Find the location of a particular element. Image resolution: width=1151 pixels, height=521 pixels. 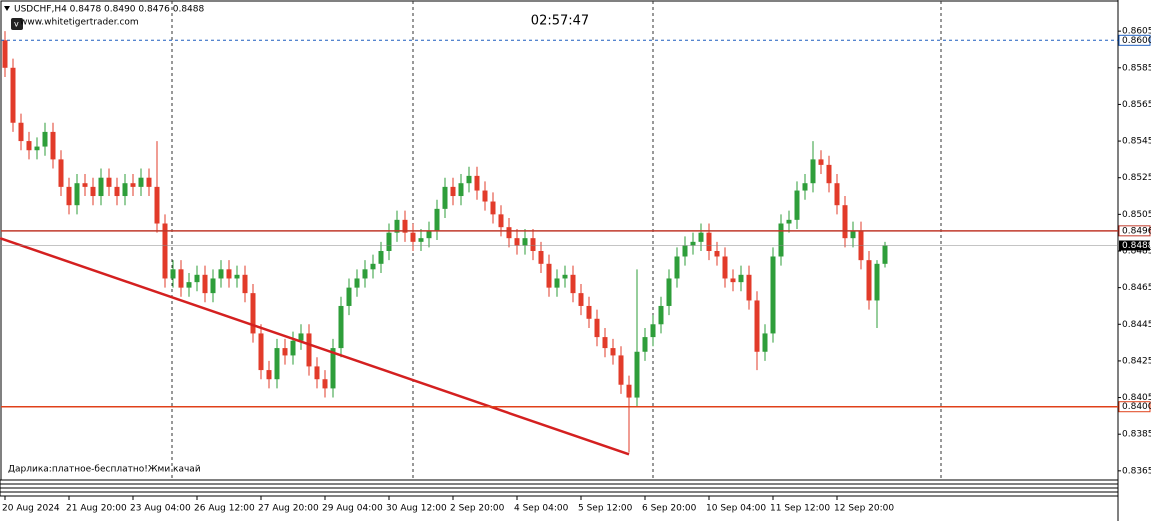

x-tick-label: 6 Sep 20:00 is located at coordinates (669, 509).